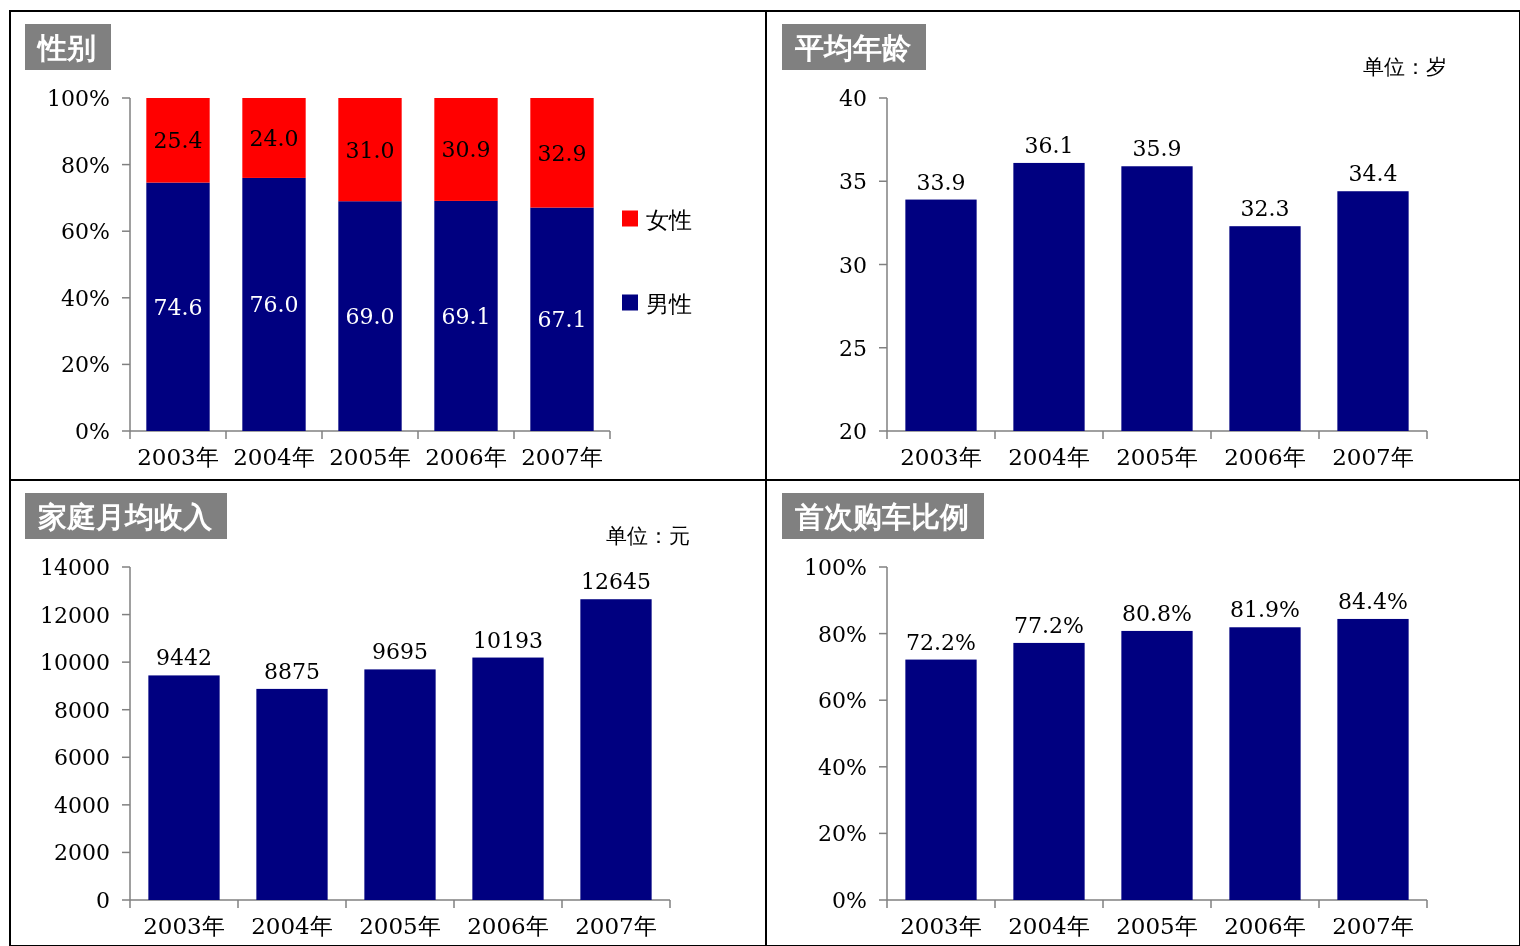  I want to click on data-label: 10193, so click(508, 640).